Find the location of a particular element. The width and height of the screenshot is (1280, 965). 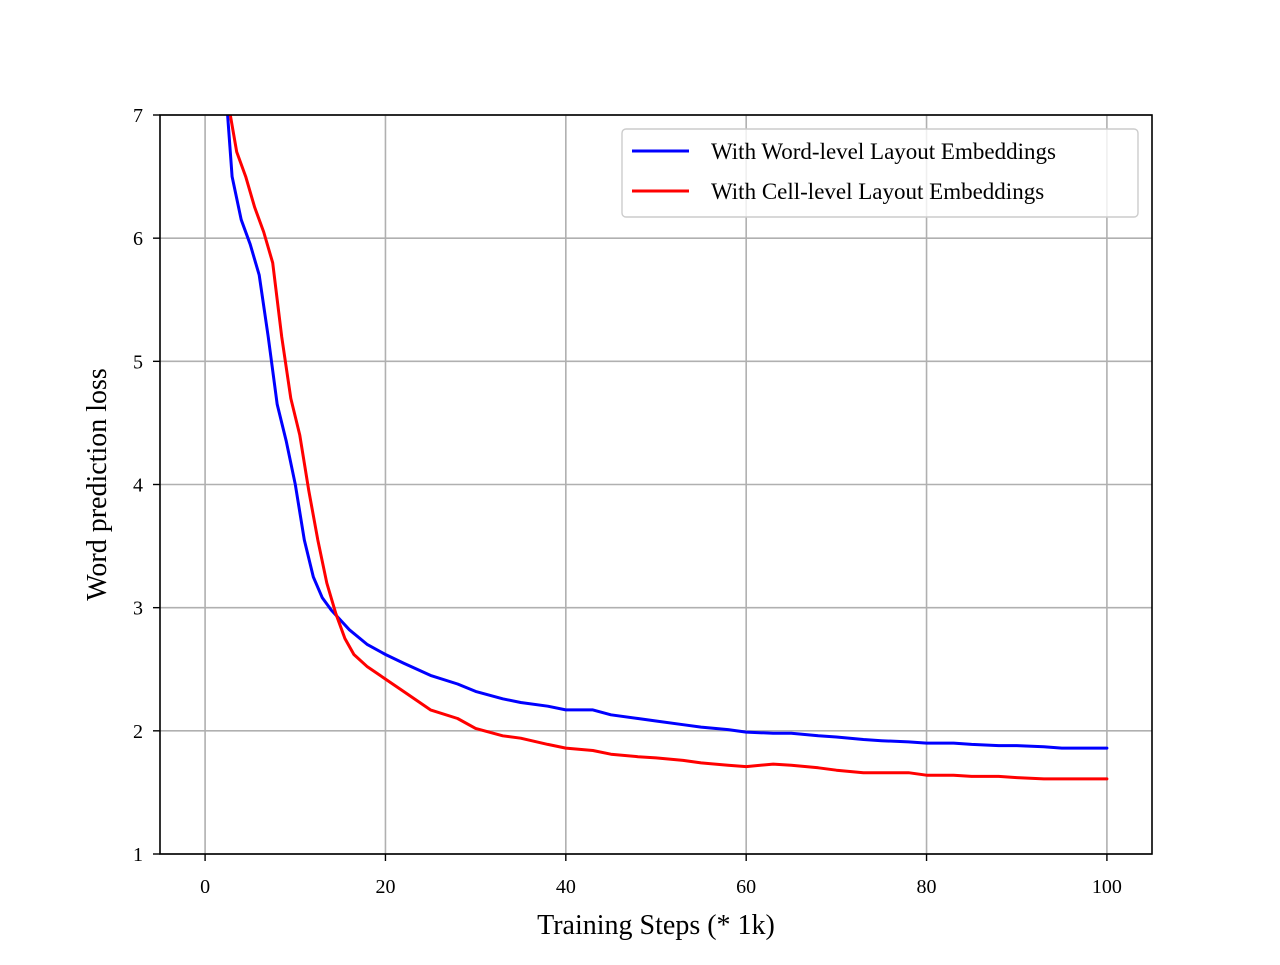

y-tick-label: 6 is located at coordinates (138, 239).